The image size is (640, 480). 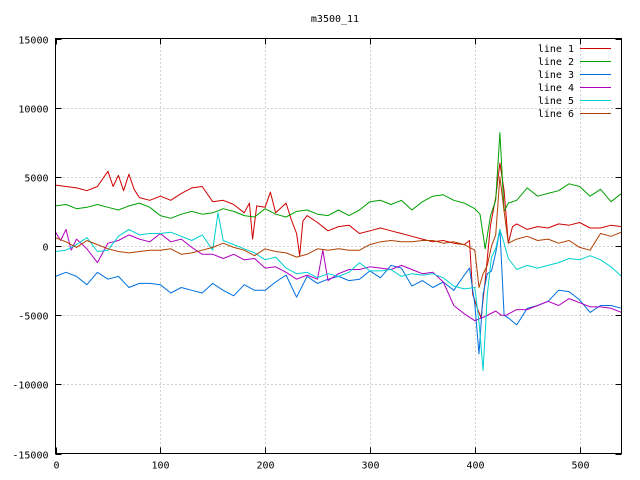 What do you see at coordinates (160, 466) in the screenshot?
I see `x-tick-label: 100` at bounding box center [160, 466].